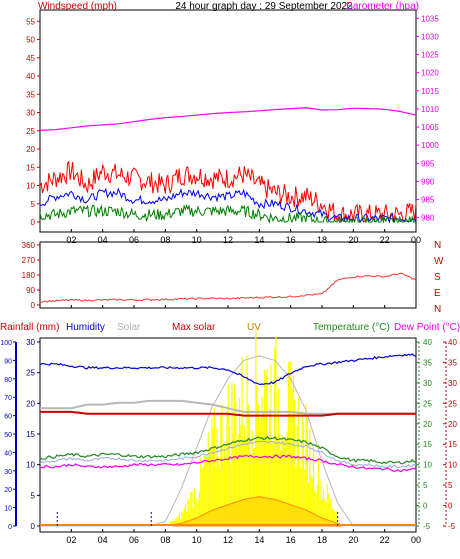 Image resolution: width=460 pixels, height=559 pixels. I want to click on humidity-tick-label: 40, so click(8, 453).